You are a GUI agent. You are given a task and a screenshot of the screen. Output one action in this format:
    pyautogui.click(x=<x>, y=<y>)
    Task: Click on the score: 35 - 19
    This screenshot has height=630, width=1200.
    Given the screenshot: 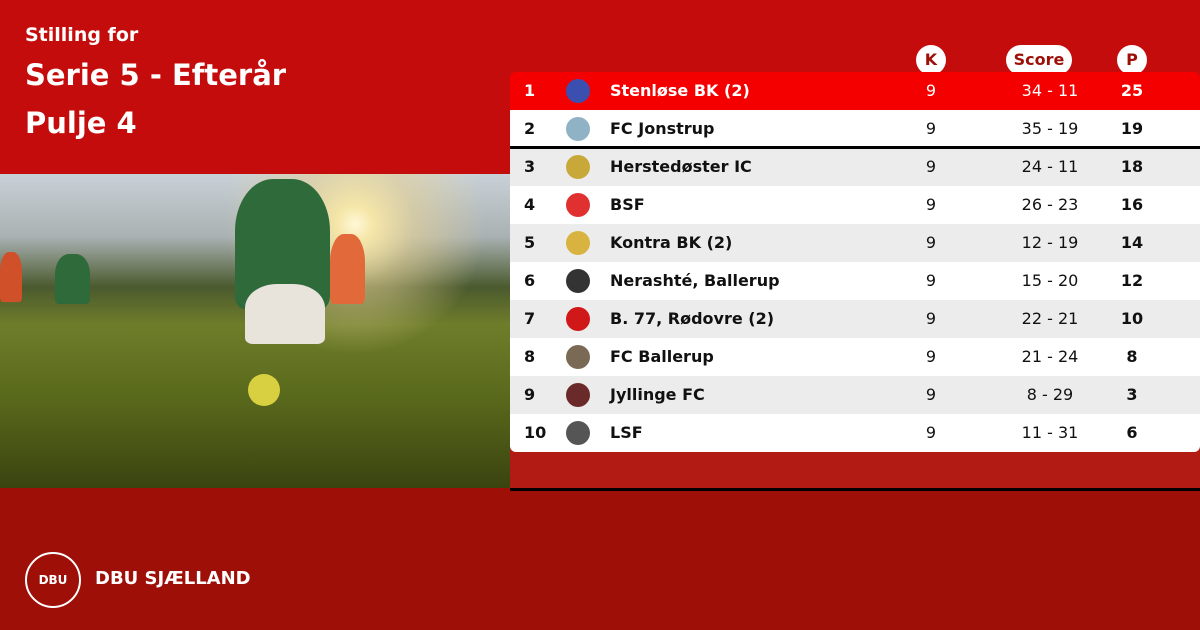 What is the action you would take?
    pyautogui.click(x=1050, y=128)
    